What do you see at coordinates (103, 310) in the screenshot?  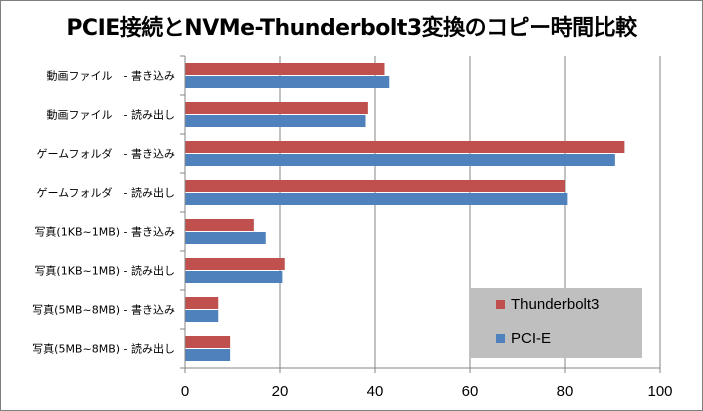 I see `category-label: 写真(5MB~8MB) - 書き込み` at bounding box center [103, 310].